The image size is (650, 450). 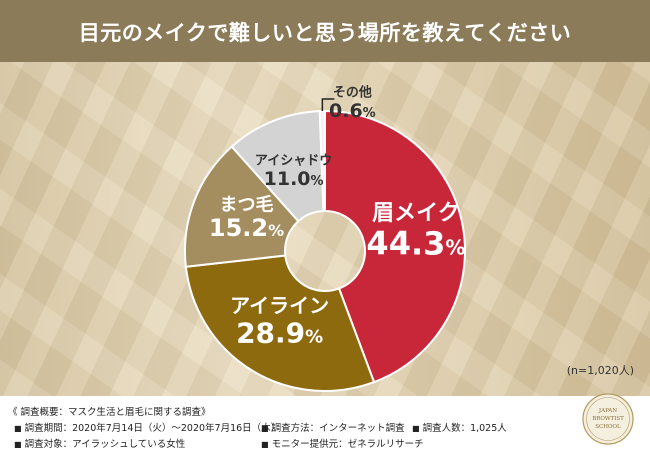 What do you see at coordinates (279, 305) in the screenshot?
I see `slice-label: アイライン` at bounding box center [279, 305].